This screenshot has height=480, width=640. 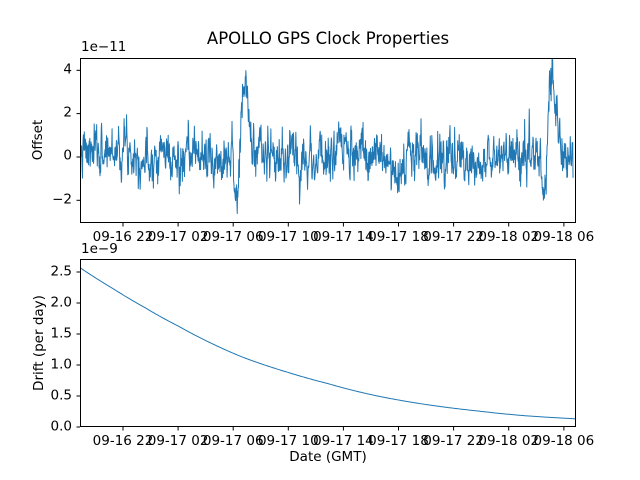 I want to click on drift-y-tick-label: 0.5, so click(x=61, y=395).